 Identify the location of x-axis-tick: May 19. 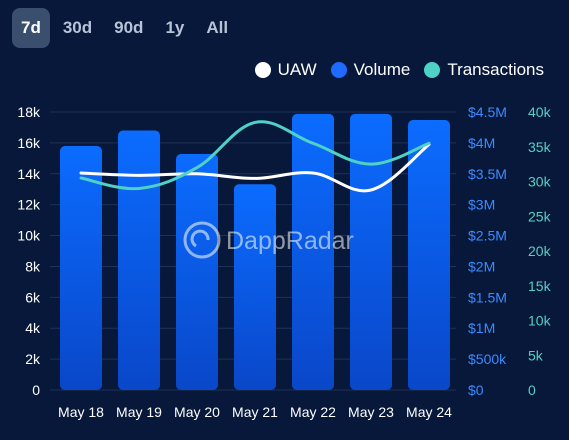
(139, 412).